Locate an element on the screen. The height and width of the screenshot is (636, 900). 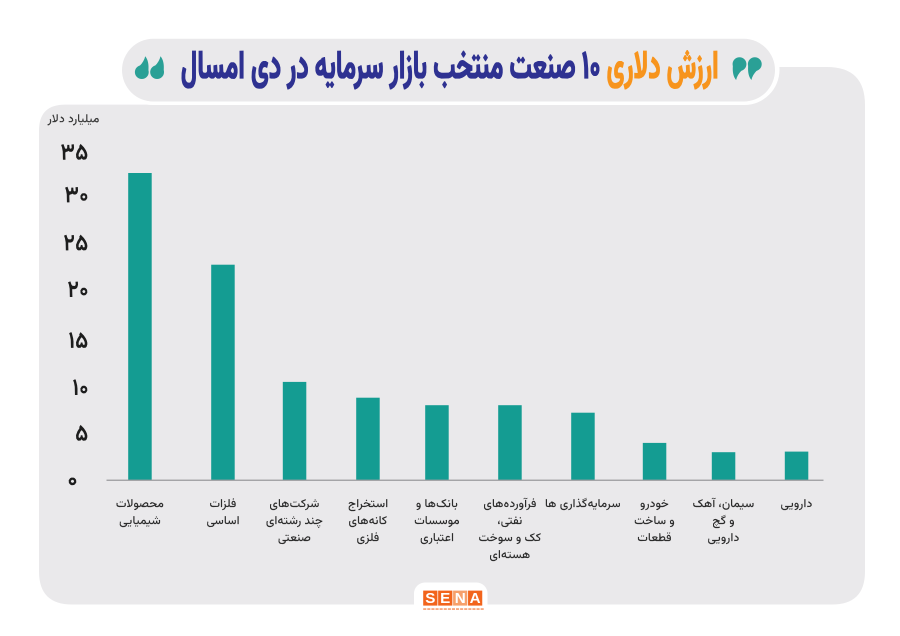
svg-text: N is located at coordinates (460, 598).